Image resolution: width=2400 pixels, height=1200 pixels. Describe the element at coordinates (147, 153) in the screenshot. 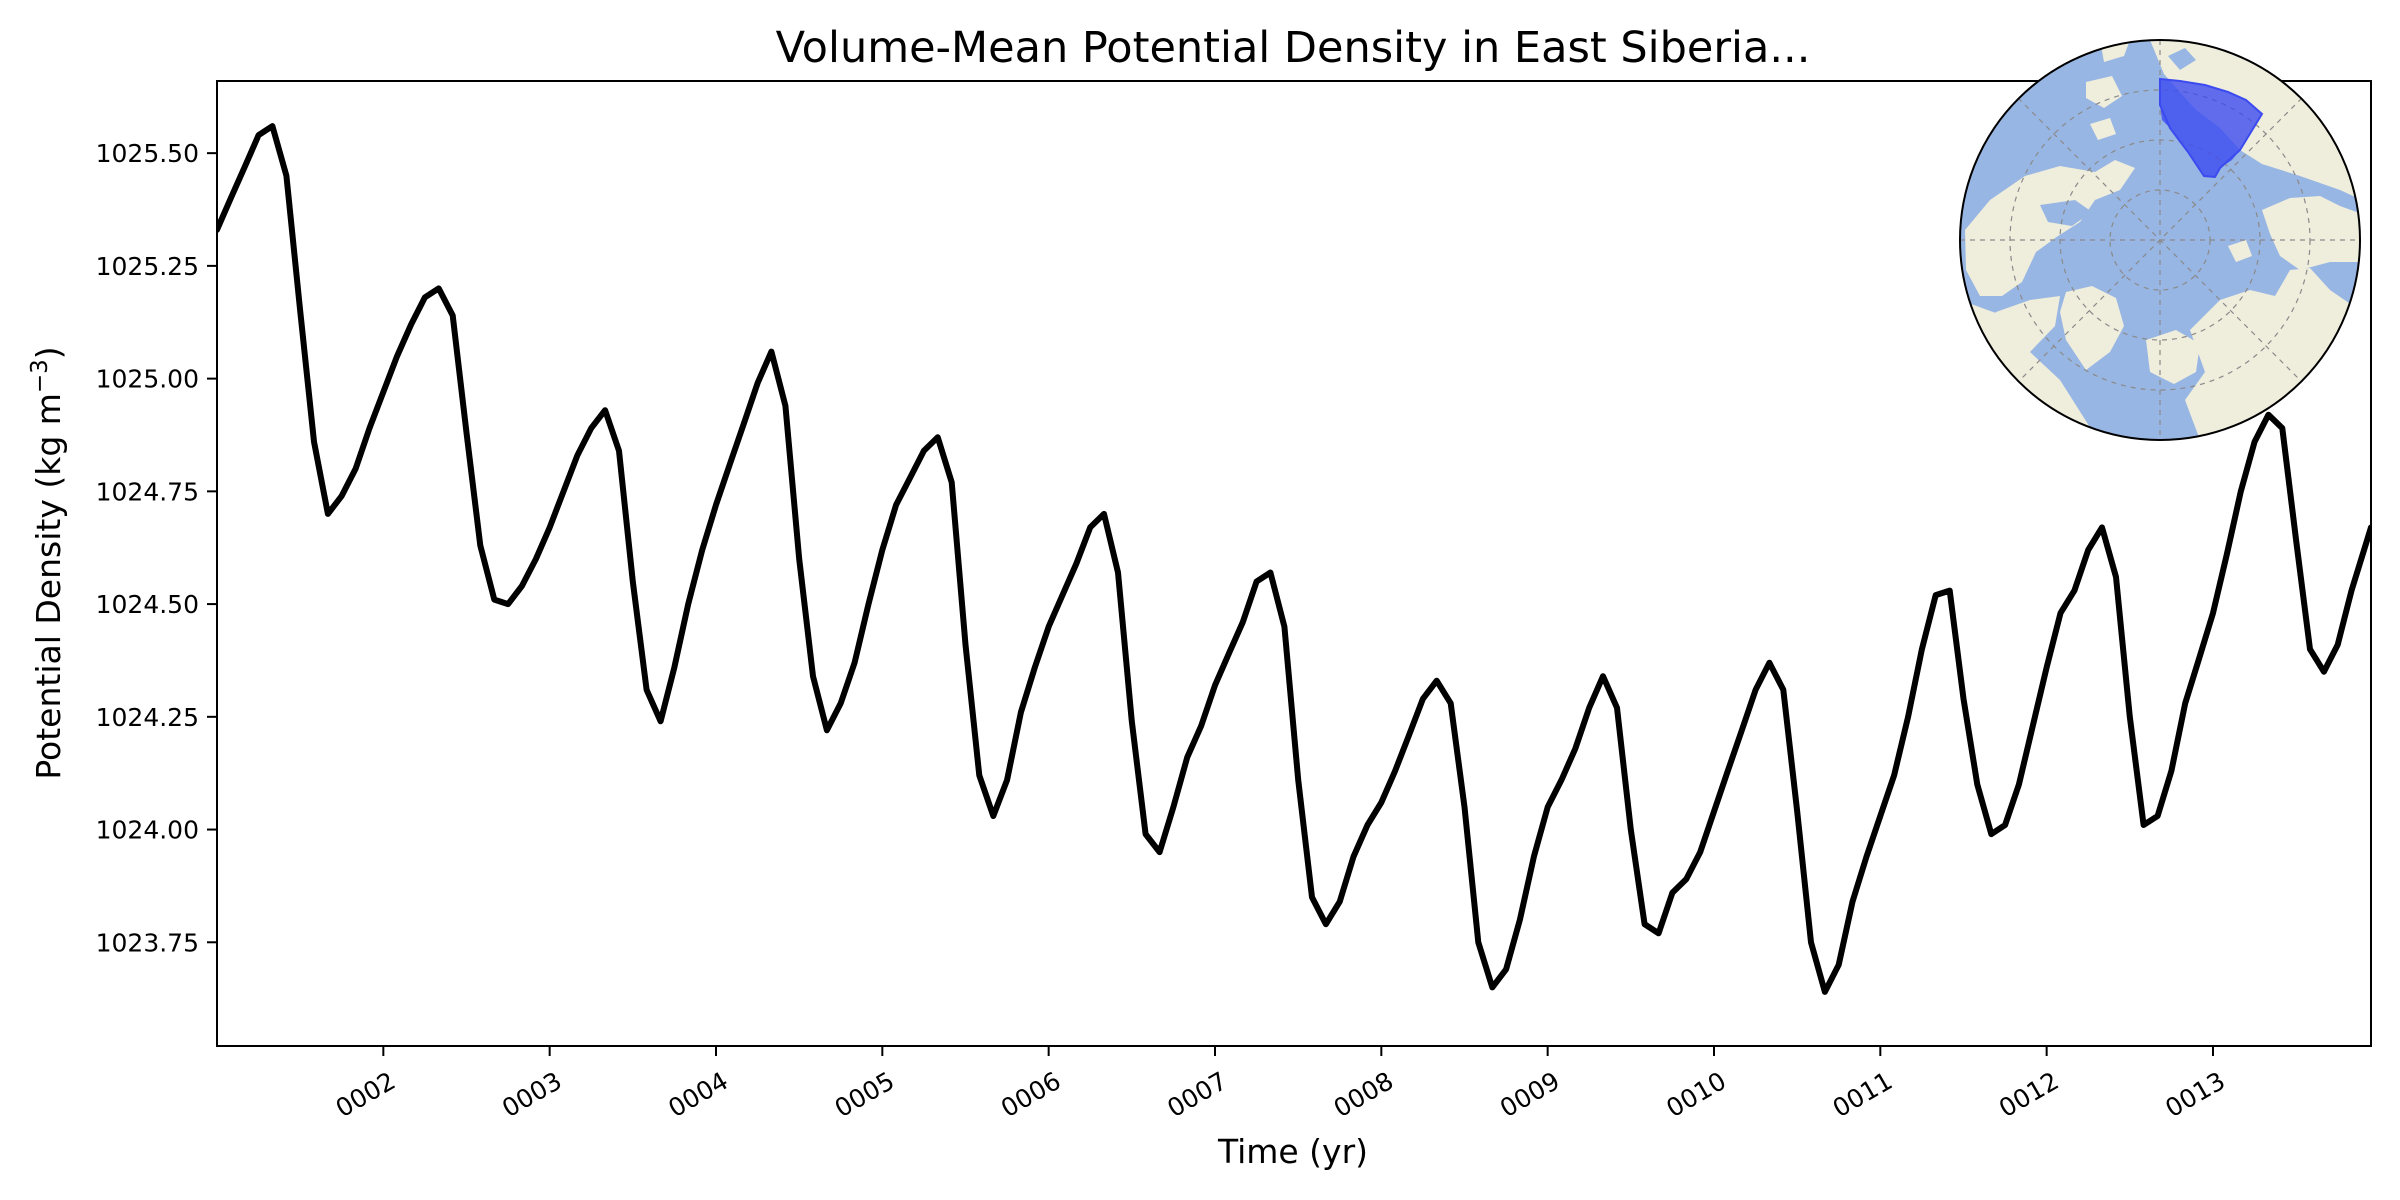

I see `y-tick-label: 1025.50` at that location.